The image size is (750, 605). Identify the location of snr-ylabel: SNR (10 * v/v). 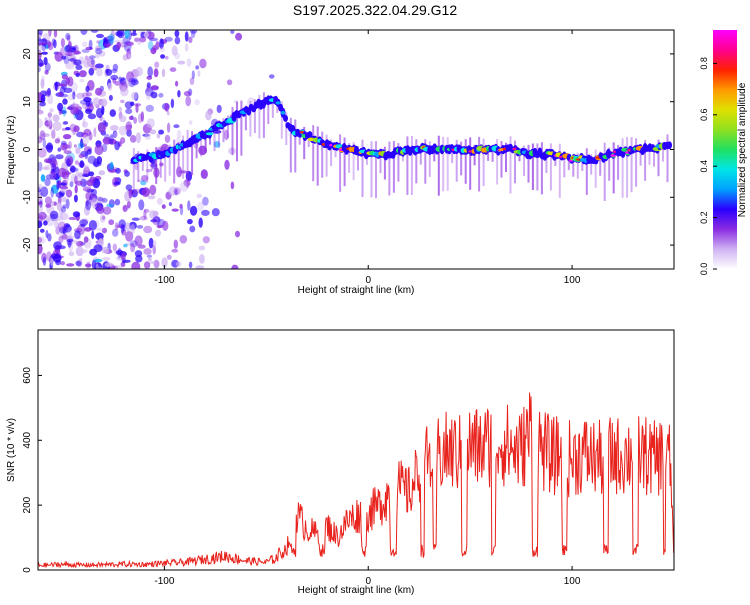
(11, 450).